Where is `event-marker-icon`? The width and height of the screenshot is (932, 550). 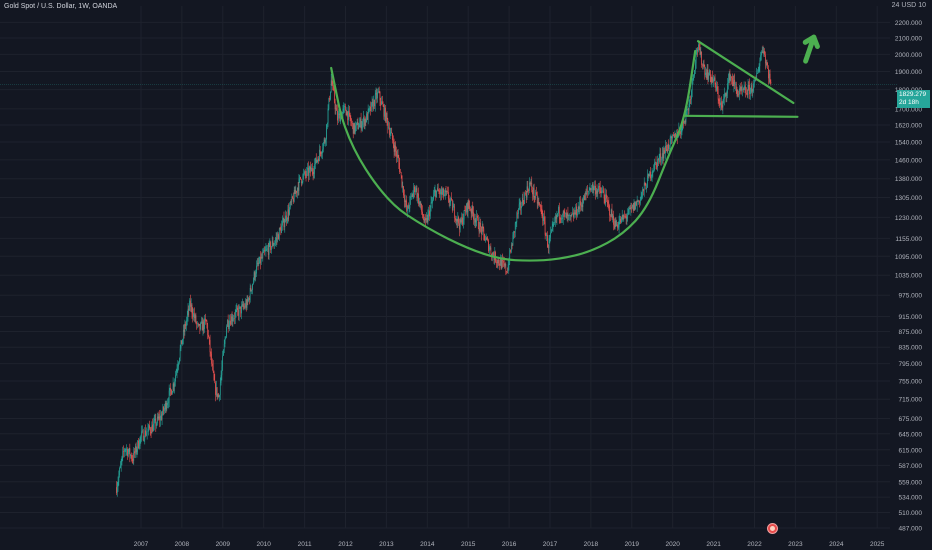
event-marker-icon is located at coordinates (772, 528).